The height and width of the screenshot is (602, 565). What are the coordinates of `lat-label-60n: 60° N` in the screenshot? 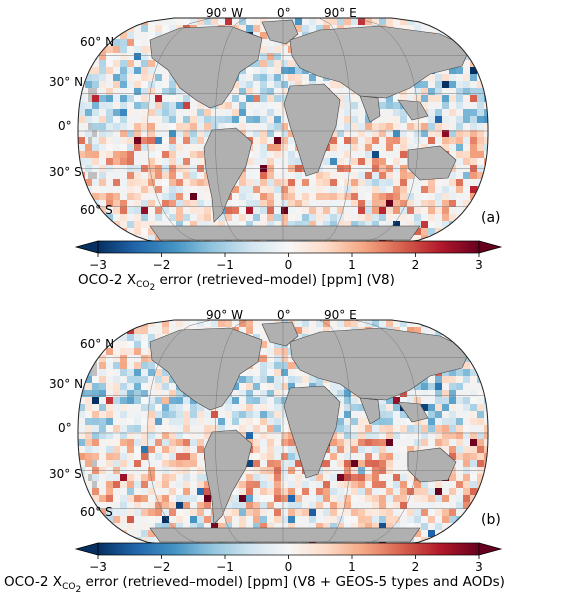 It's located at (97, 42).